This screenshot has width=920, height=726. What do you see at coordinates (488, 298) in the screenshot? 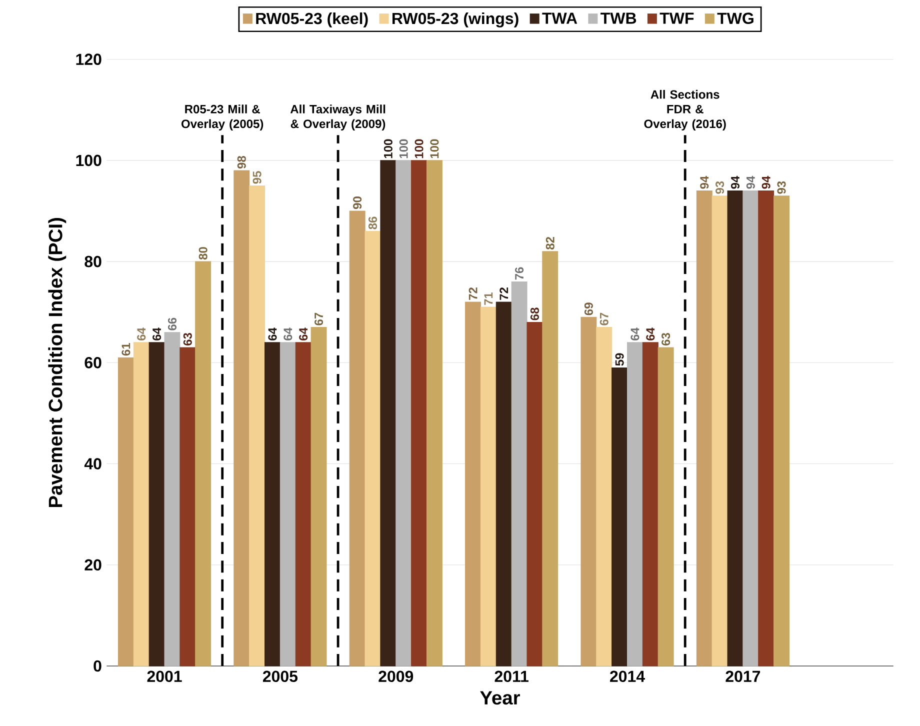
I see `data-label: 71` at bounding box center [488, 298].